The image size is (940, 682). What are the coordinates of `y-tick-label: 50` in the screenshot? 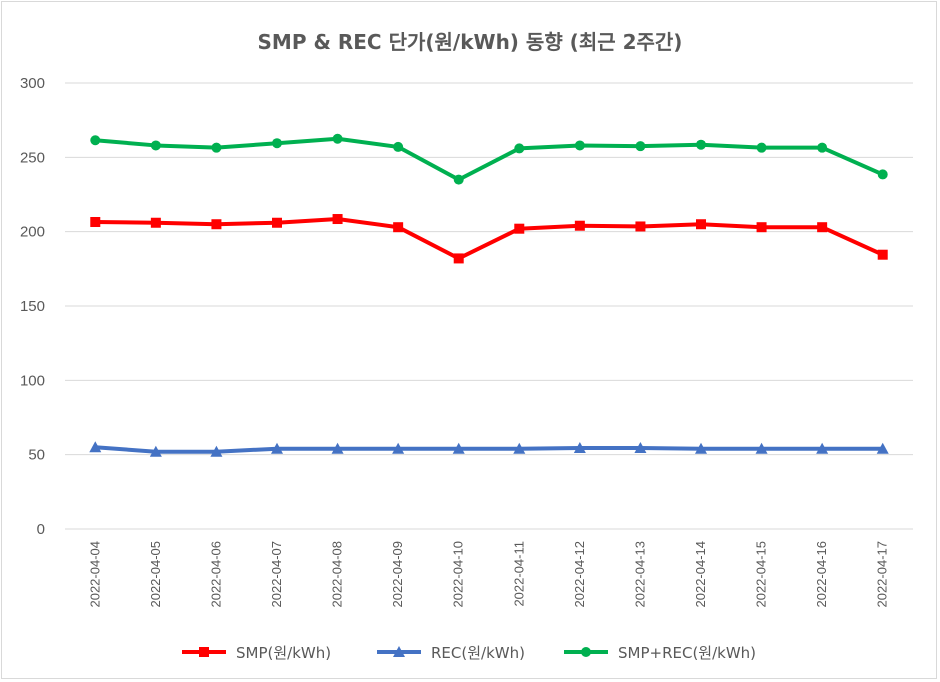 It's located at (36, 455).